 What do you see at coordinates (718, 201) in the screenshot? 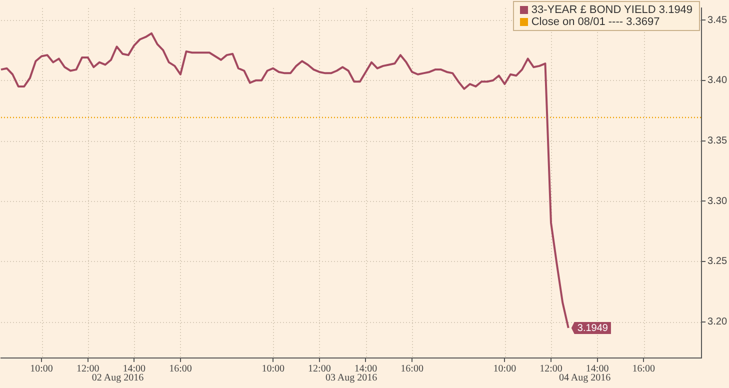
I see `y-tick-label: 3.30` at bounding box center [718, 201].